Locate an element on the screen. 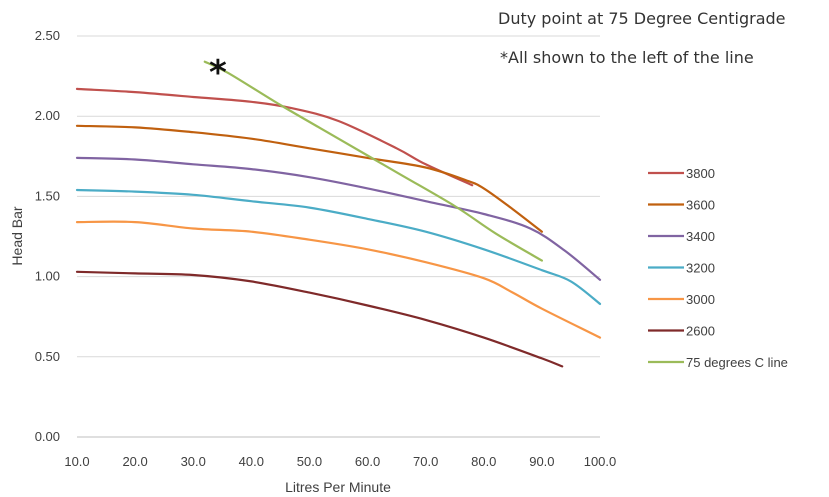 The height and width of the screenshot is (497, 829). x-tick-label: 60.0 is located at coordinates (367, 461).